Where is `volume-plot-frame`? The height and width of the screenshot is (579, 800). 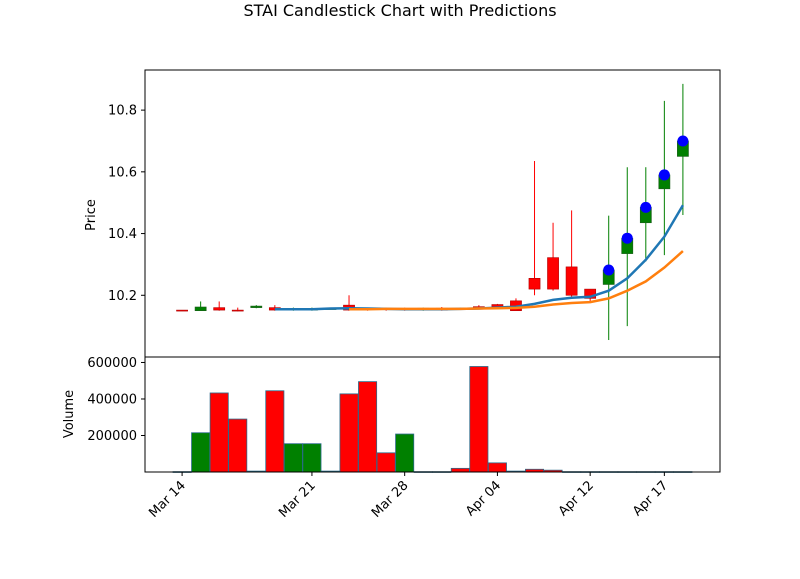 volume-plot-frame is located at coordinates (432, 414).